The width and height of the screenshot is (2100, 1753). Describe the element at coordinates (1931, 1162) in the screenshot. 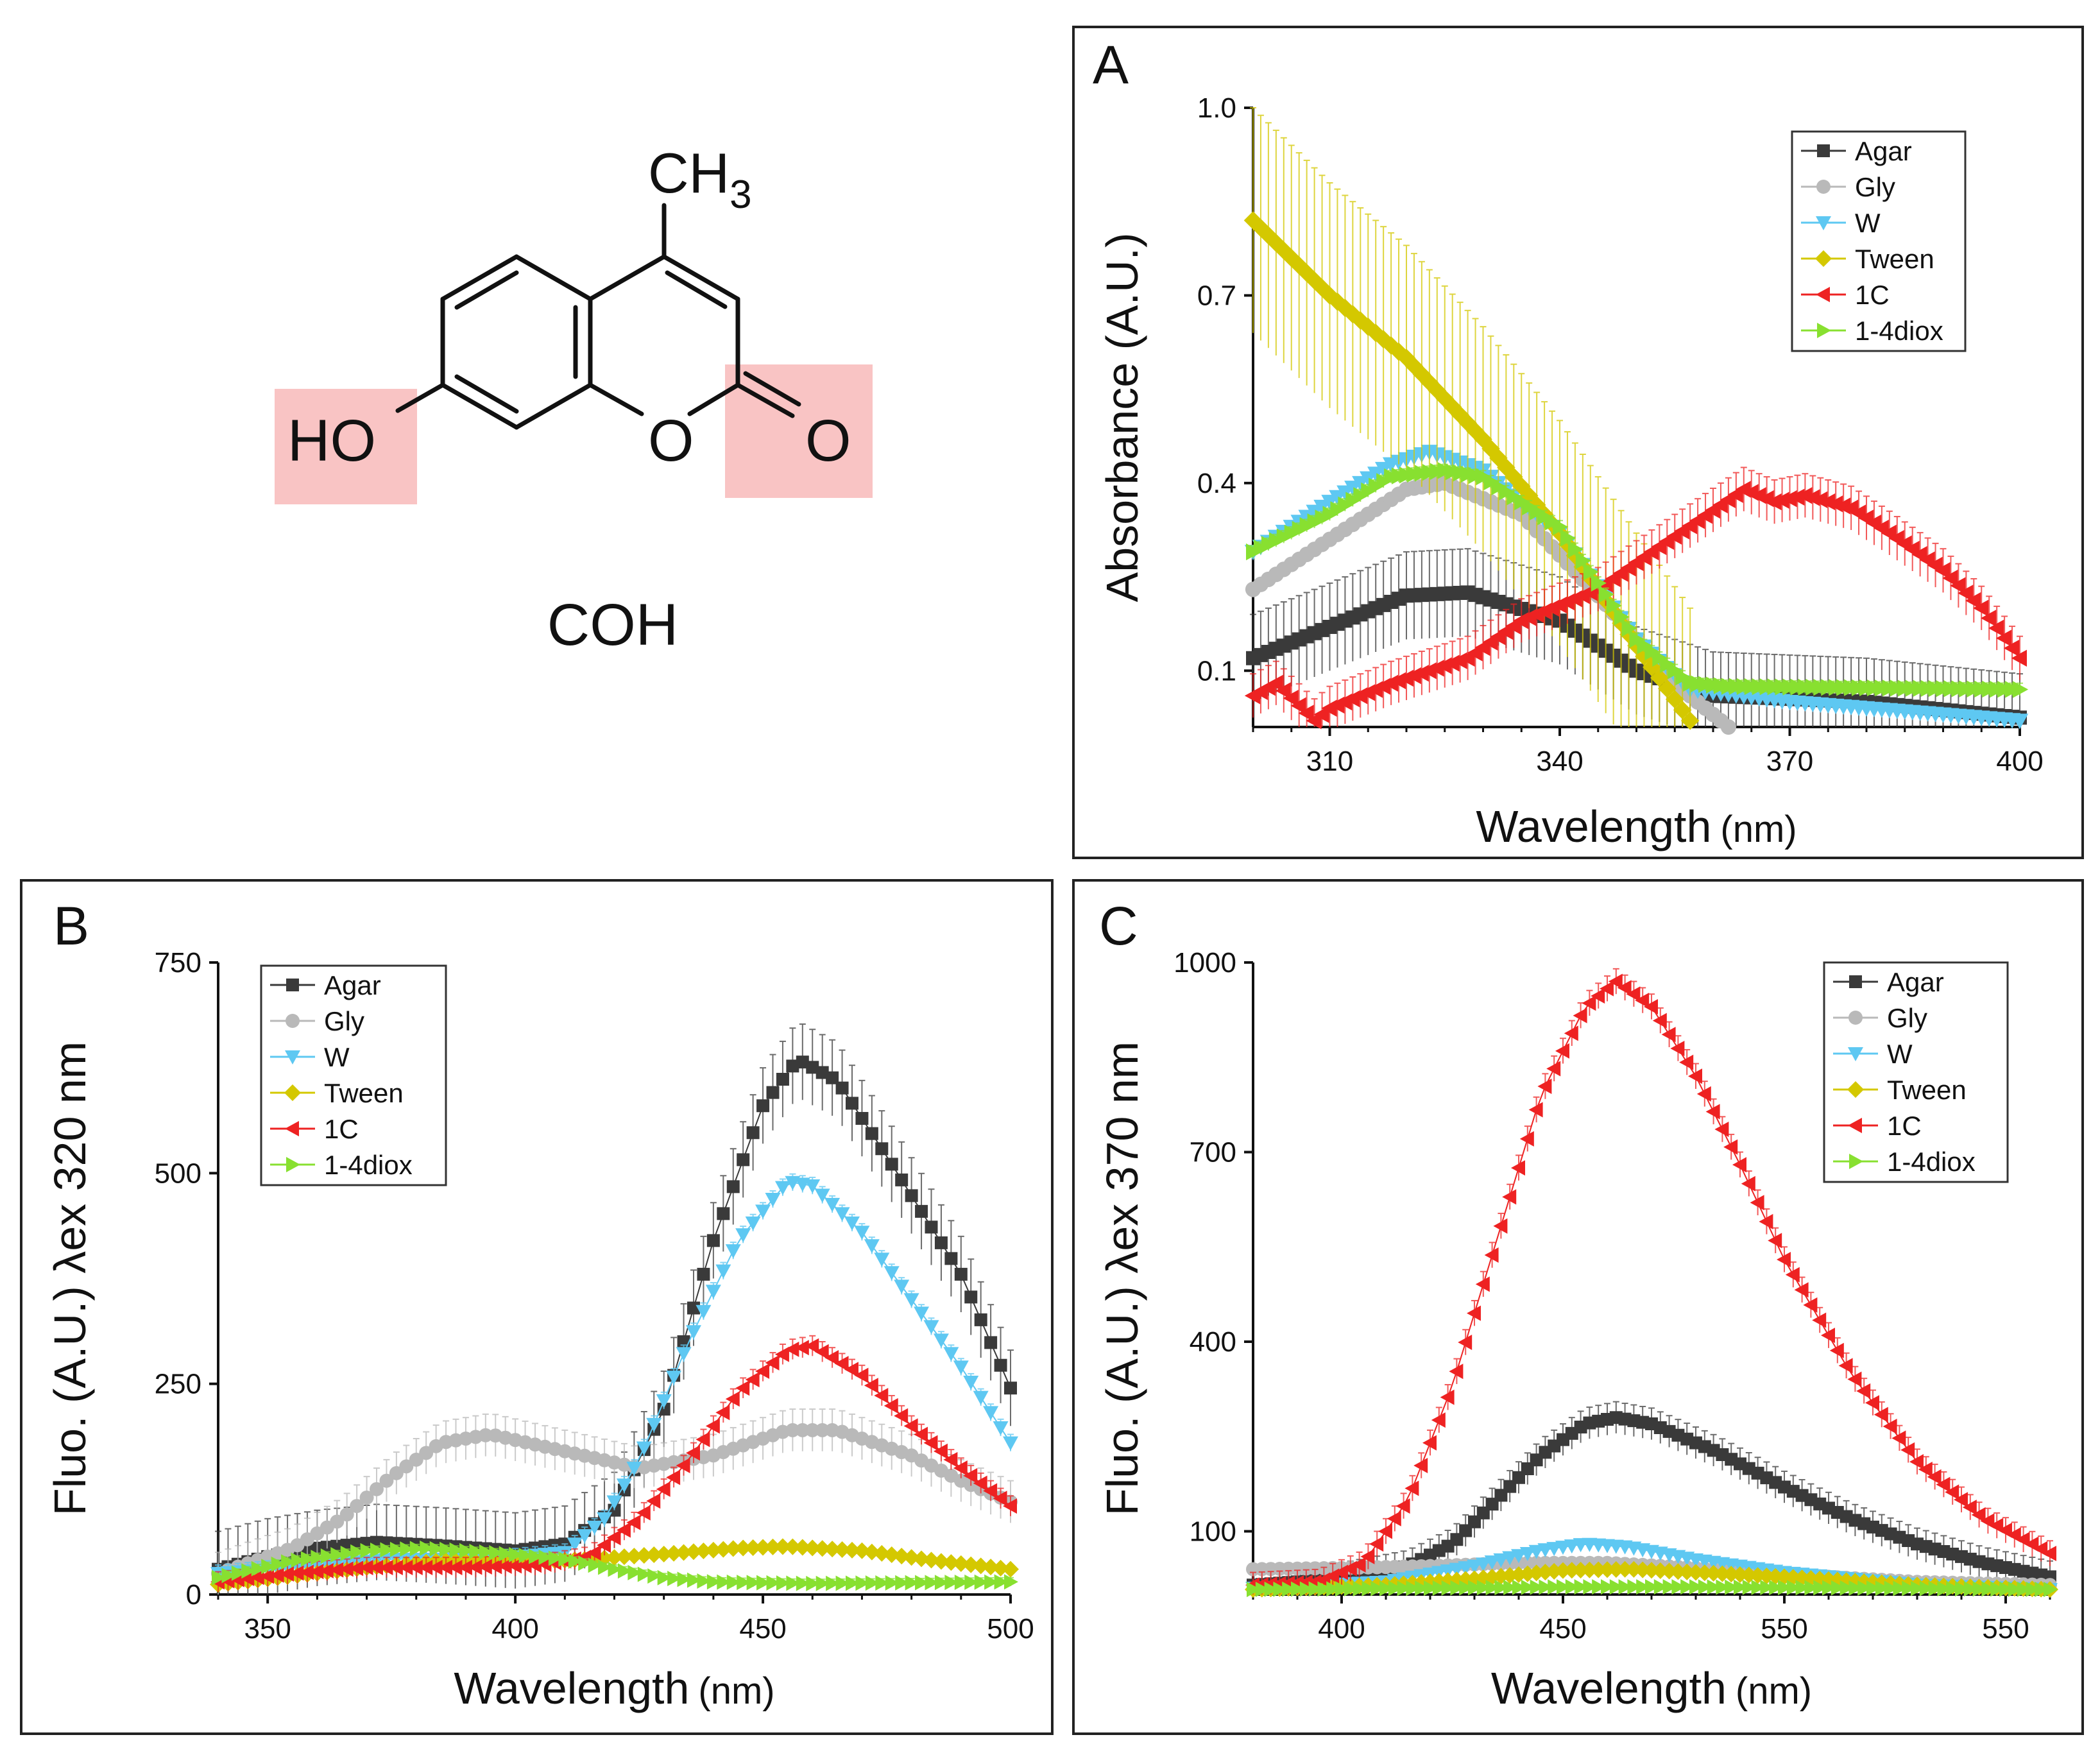

I see `legend-label: 1-4diox` at that location.